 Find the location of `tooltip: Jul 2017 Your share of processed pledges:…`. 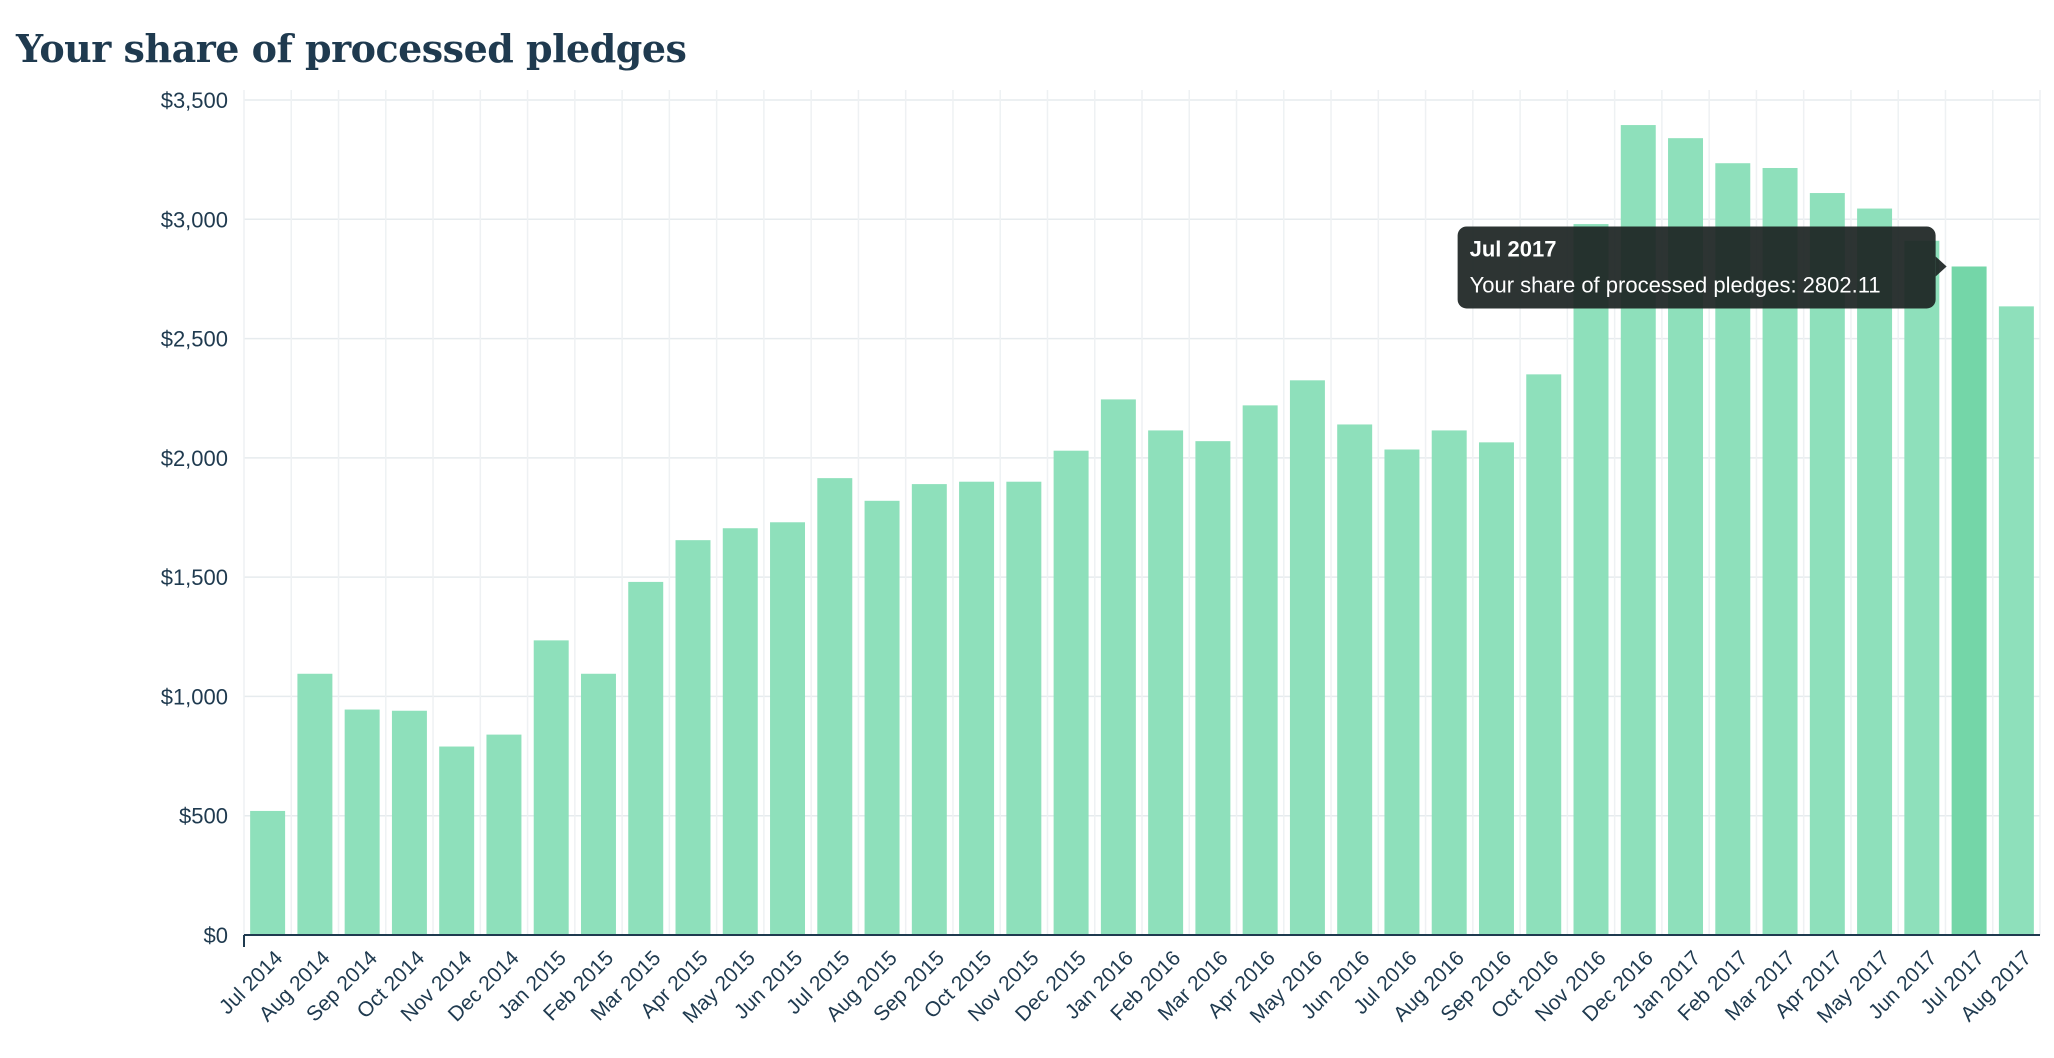

tooltip: Jul 2017 Your share of processed pledges:… is located at coordinates (1702, 267).